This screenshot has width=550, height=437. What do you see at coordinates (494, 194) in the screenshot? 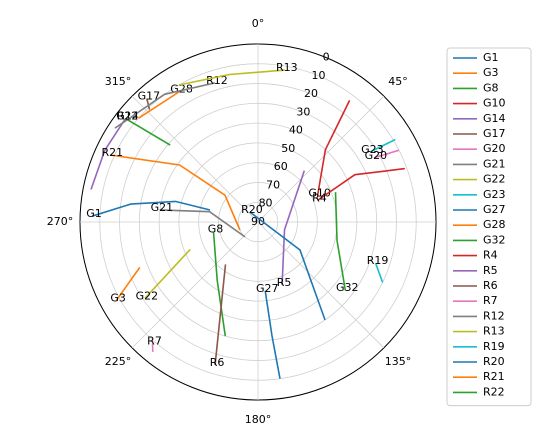
I see `legend-label: G23` at bounding box center [494, 194].